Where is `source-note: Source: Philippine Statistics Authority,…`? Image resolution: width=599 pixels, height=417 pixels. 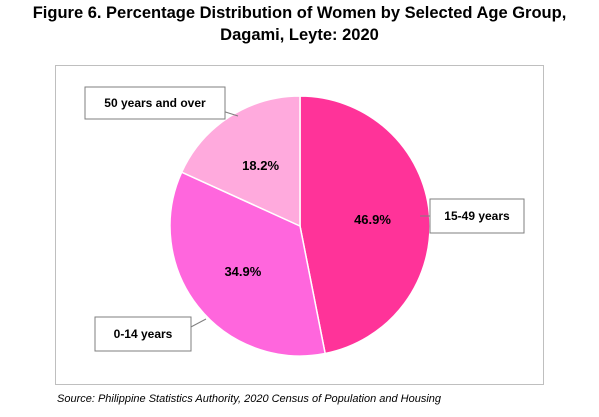 source-note: Source: Philippine Statistics Authority,… is located at coordinates (249, 399).